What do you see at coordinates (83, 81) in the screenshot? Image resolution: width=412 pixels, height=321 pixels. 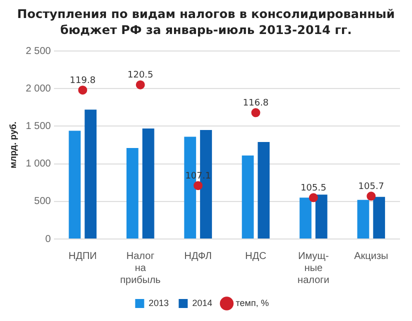 I see `data-label: 119.8` at bounding box center [83, 81].